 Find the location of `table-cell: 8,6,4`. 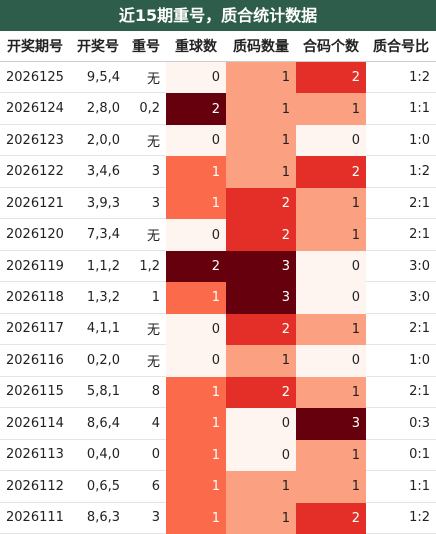

table-cell: 8,6,4 is located at coordinates (98, 424).